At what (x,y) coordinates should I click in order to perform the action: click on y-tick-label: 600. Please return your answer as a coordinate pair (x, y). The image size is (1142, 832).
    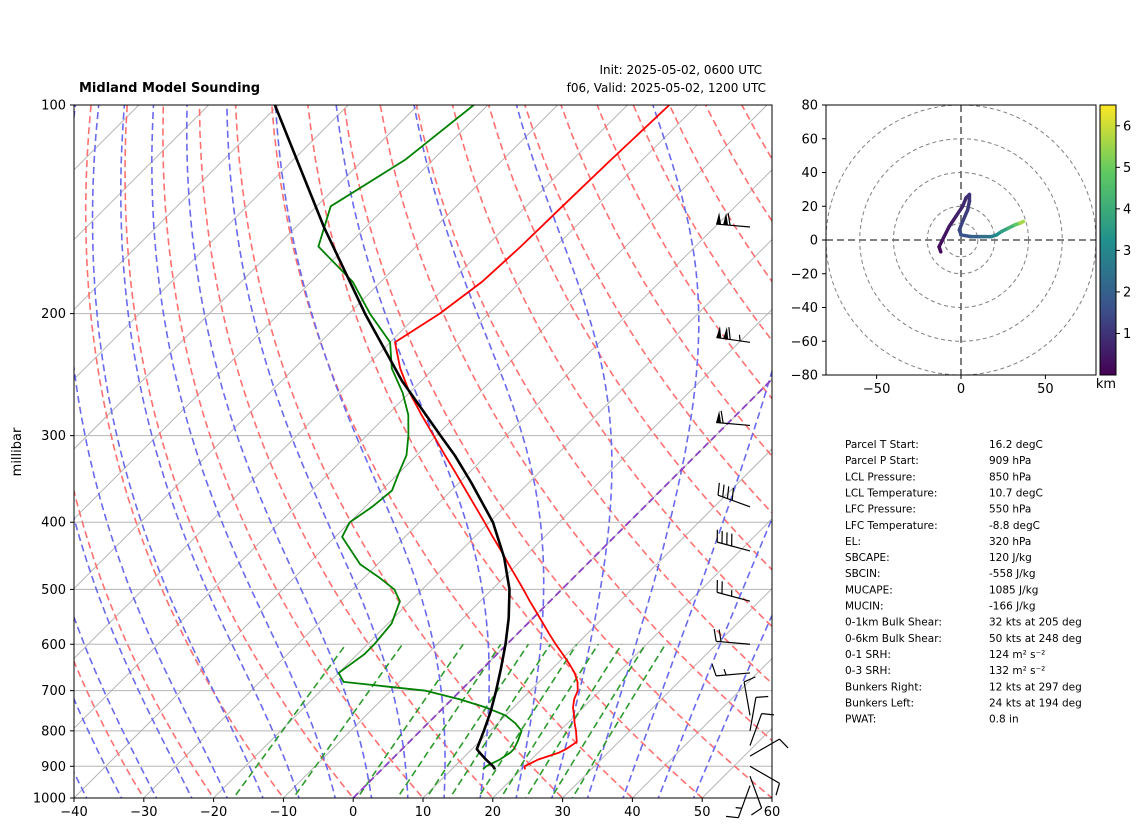
    Looking at the image, I should click on (53, 645).